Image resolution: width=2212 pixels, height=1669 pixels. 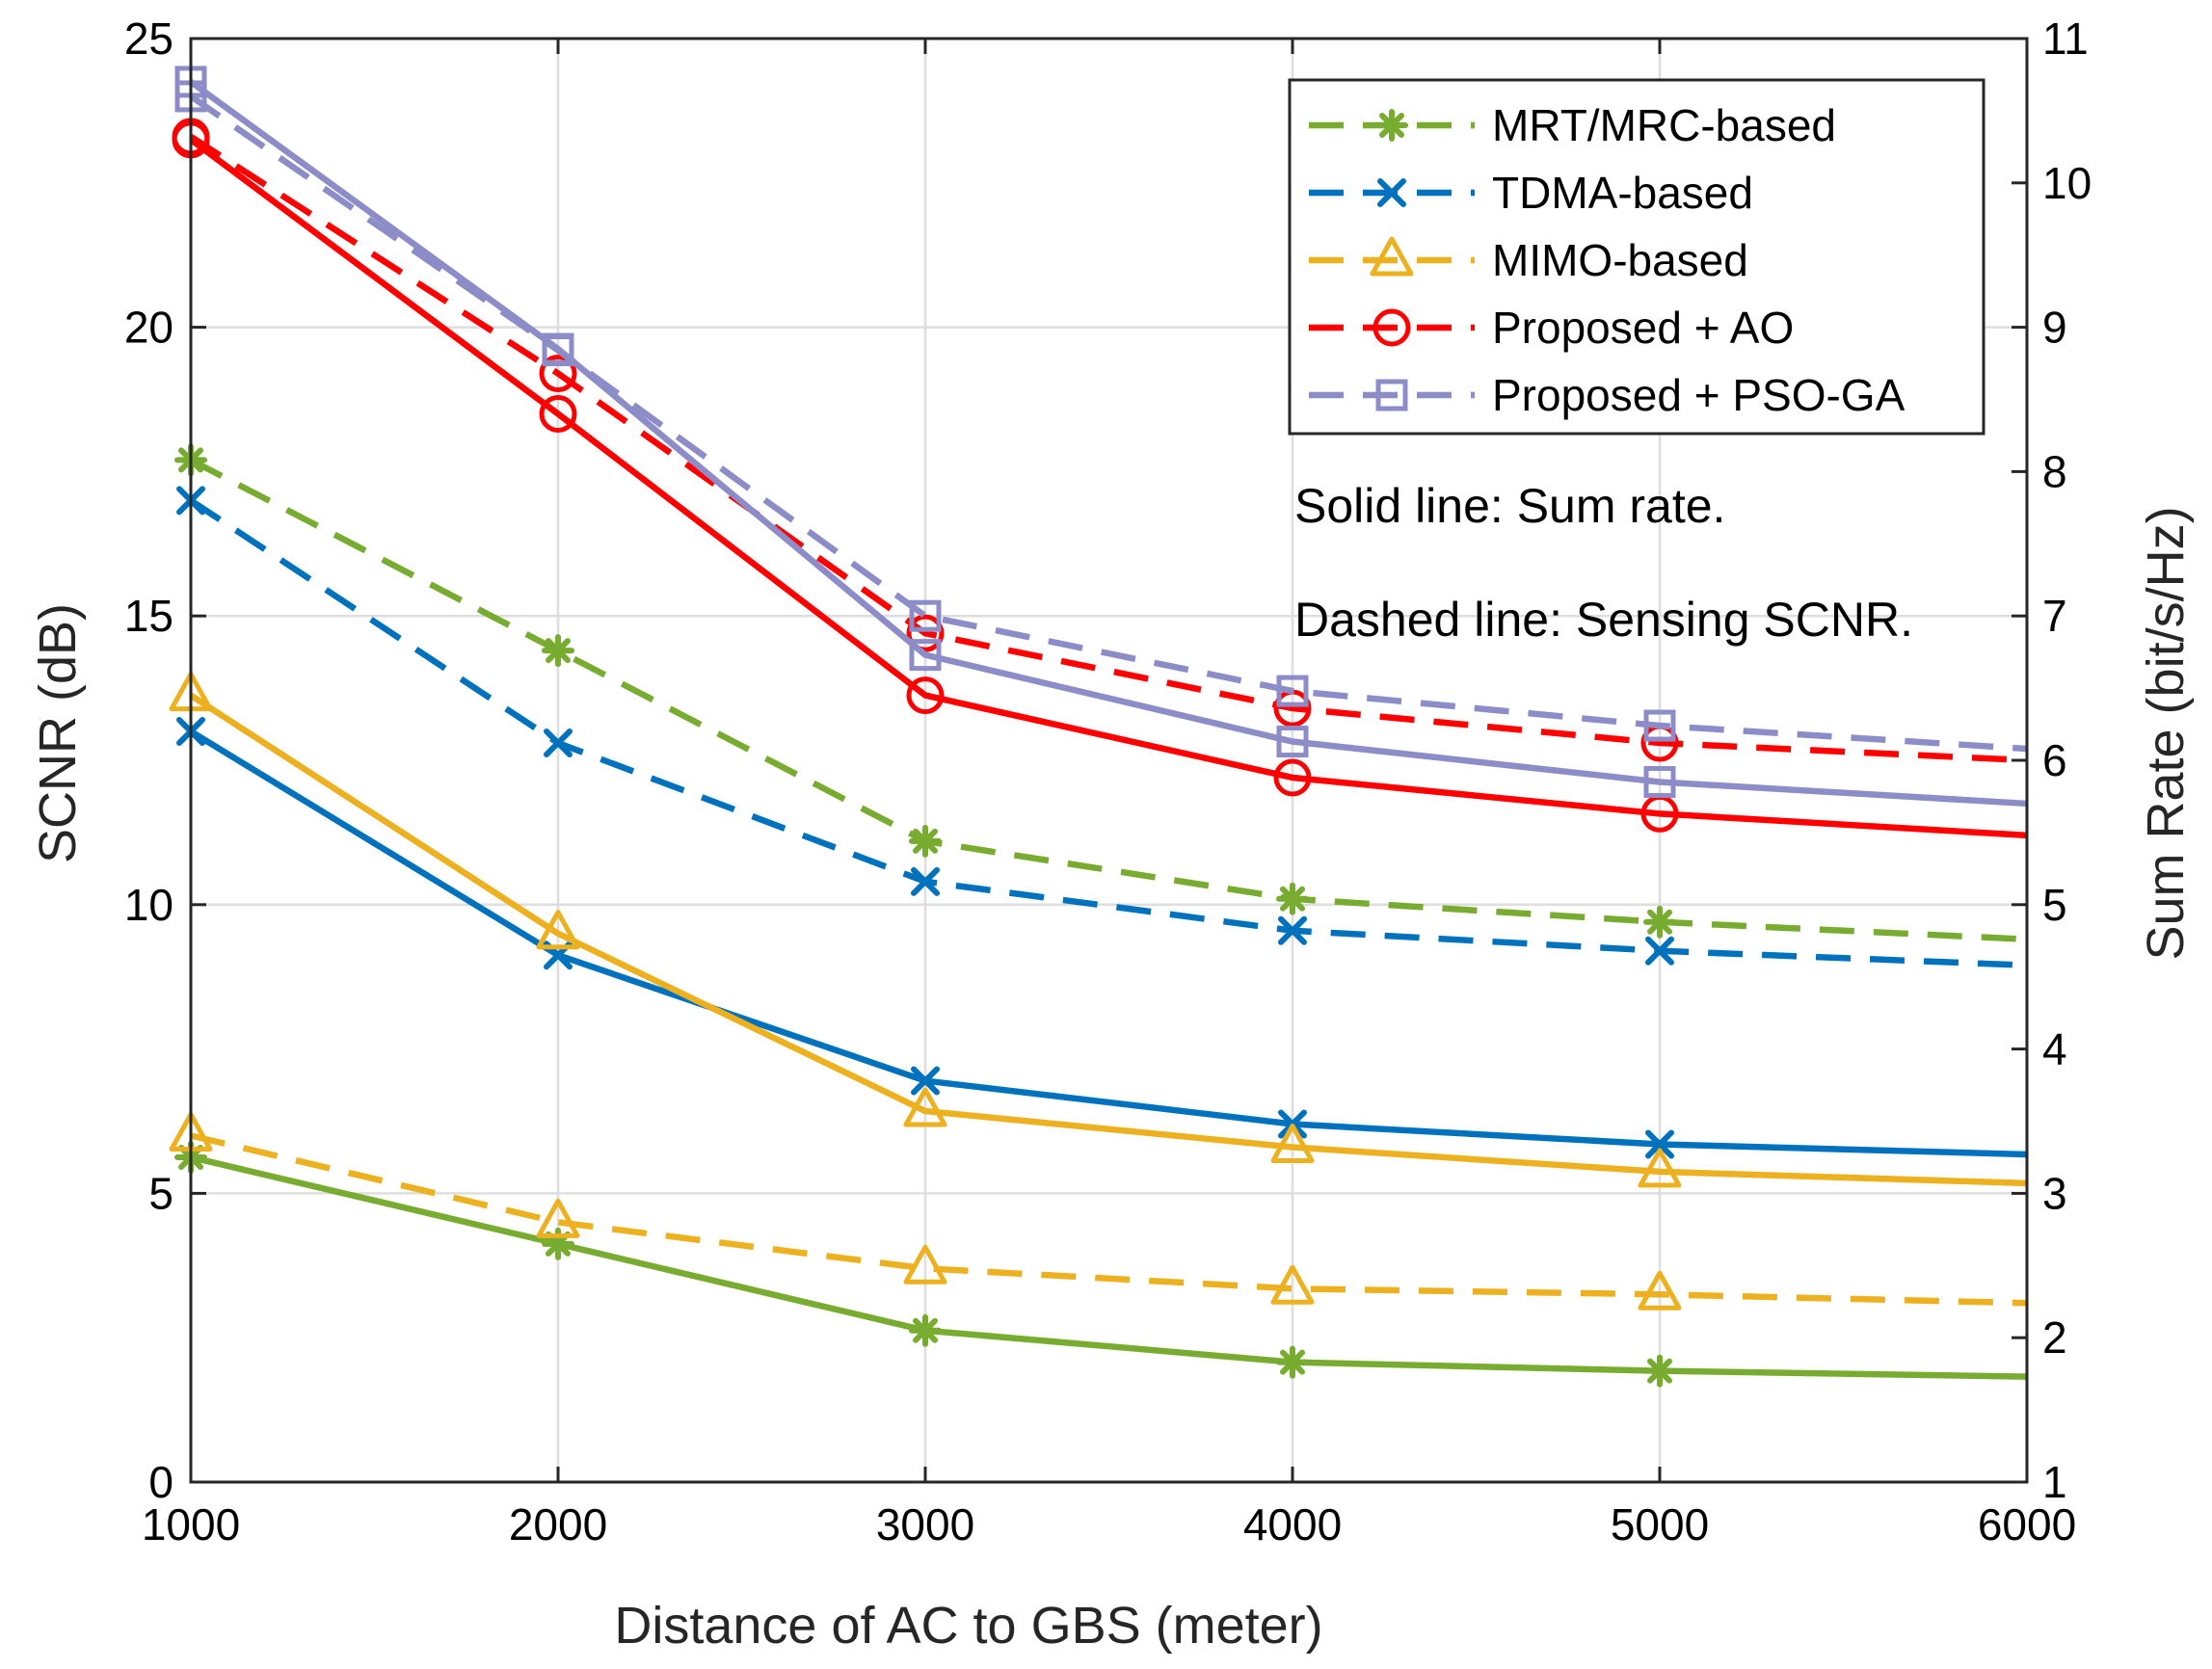 What do you see at coordinates (2067, 183) in the screenshot?
I see `y-right-tick-label: 10` at bounding box center [2067, 183].